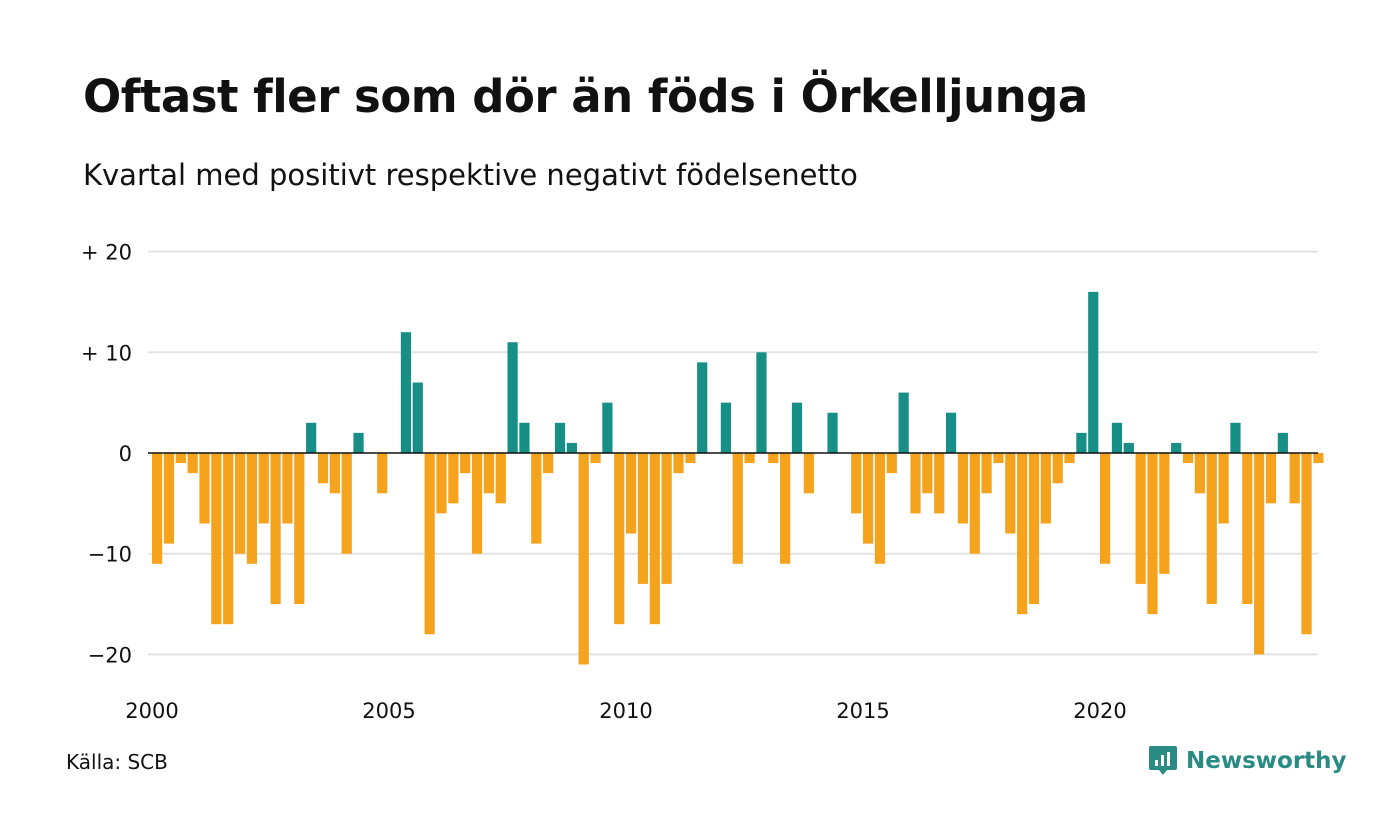 This screenshot has width=1400, height=840. What do you see at coordinates (862, 711) in the screenshot?
I see `x-tick-label: 2015` at bounding box center [862, 711].